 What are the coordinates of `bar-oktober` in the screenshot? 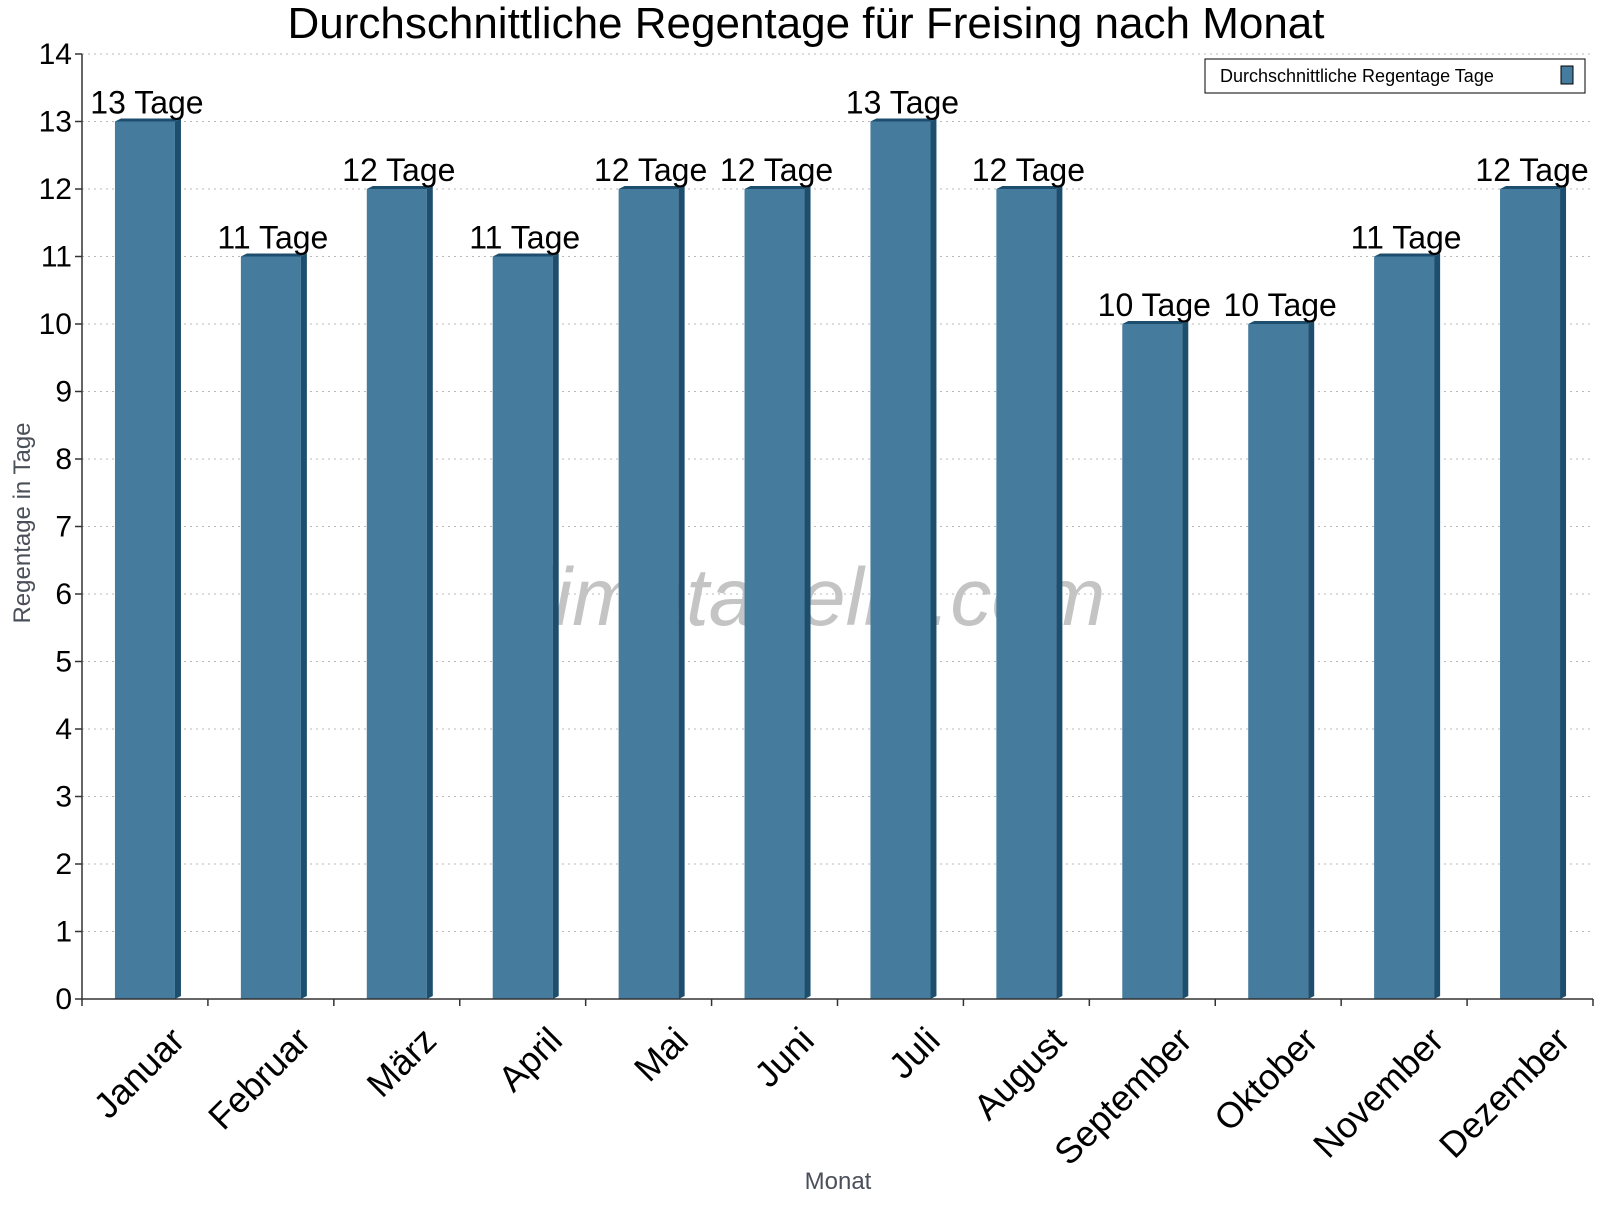 It's located at (1281, 660).